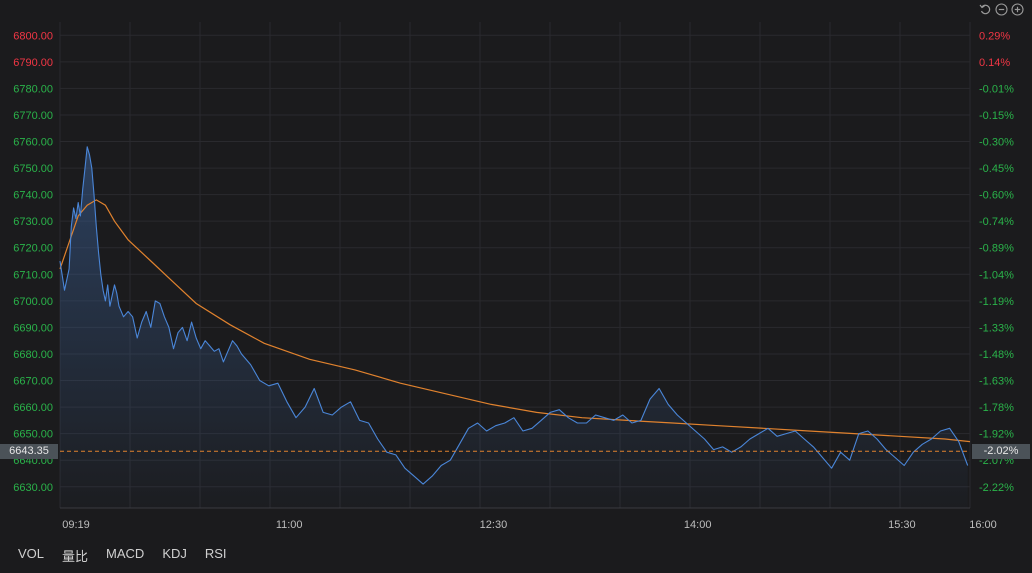 The height and width of the screenshot is (573, 1032). I want to click on chart-controls, so click(1001, 9).